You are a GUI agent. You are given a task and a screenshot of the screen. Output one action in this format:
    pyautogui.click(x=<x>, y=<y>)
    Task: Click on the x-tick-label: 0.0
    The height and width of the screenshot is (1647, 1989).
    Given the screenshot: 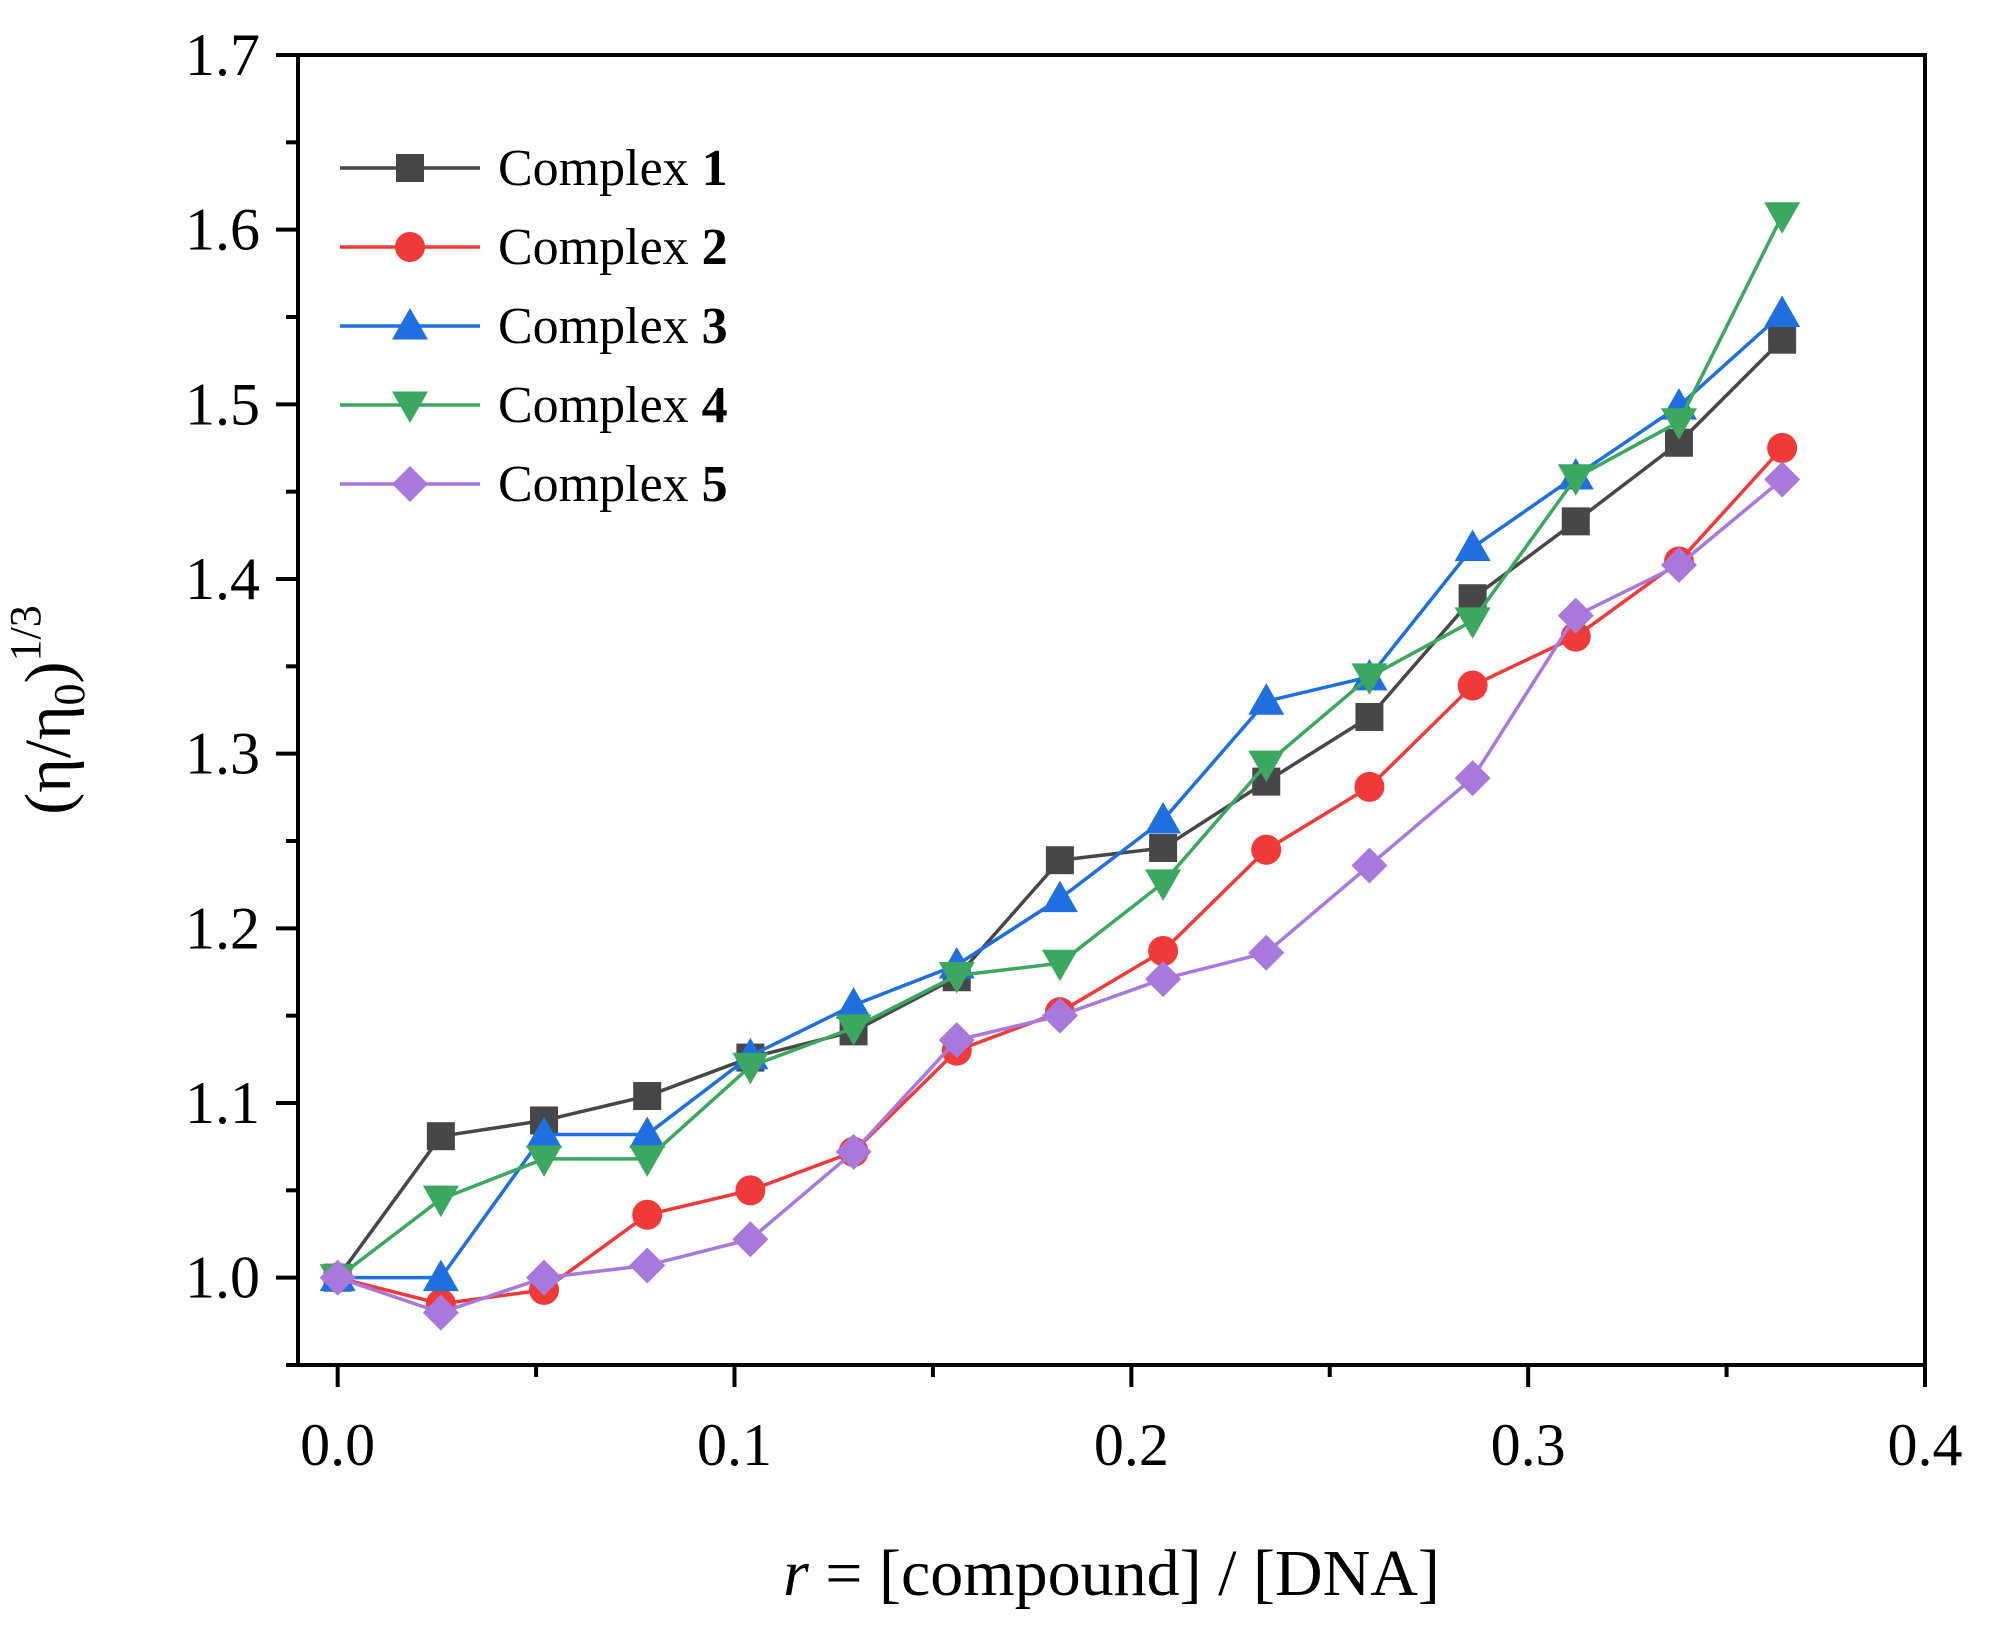 What is the action you would take?
    pyautogui.click(x=337, y=1445)
    